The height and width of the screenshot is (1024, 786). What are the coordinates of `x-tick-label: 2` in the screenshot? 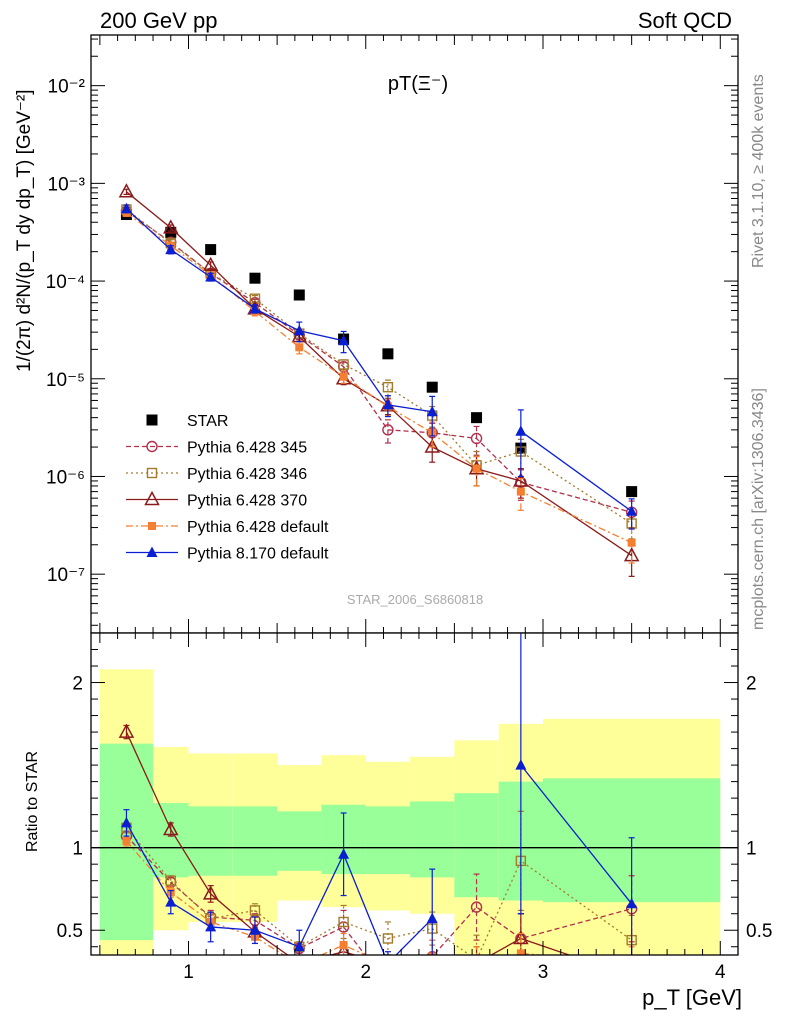 It's located at (365, 972).